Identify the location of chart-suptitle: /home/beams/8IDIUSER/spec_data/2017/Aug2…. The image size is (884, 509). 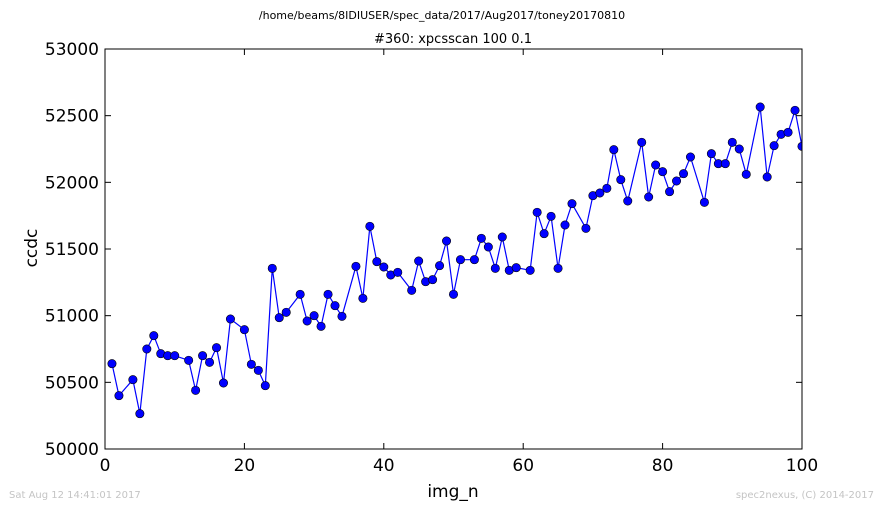
(442, 15).